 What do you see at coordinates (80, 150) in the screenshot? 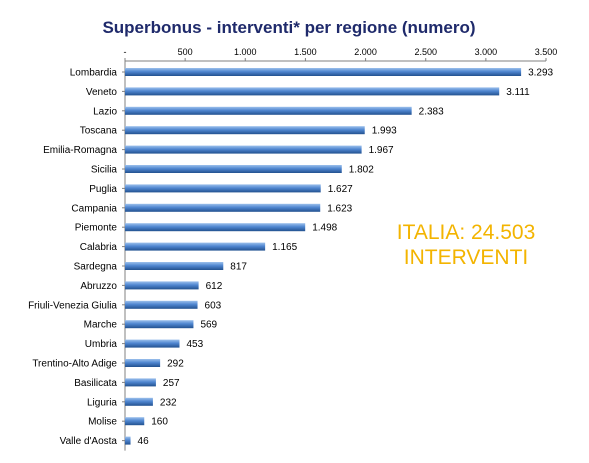
I see `category-label: Emilia-Romagna` at bounding box center [80, 150].